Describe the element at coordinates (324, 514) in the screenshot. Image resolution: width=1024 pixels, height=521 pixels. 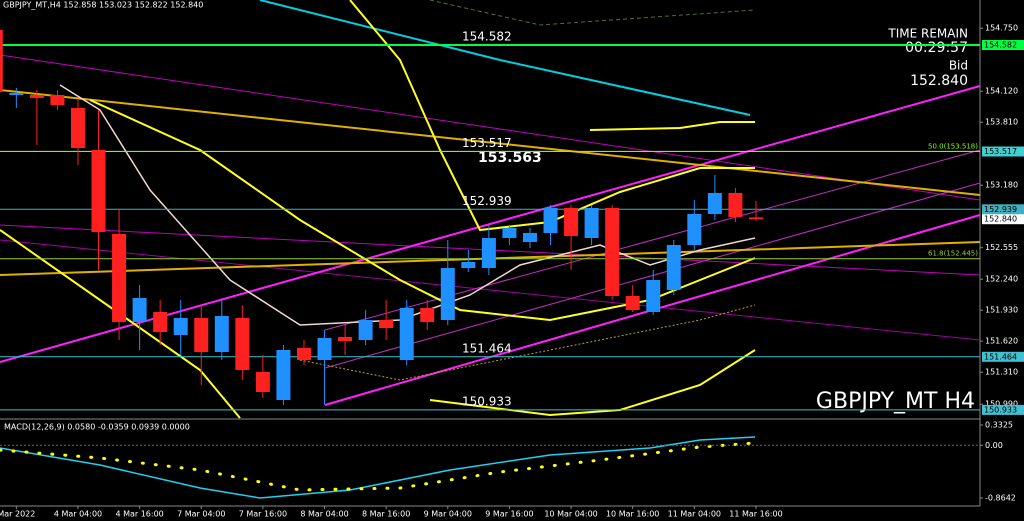
I see `x-tick-label: 8 Mar 04:00` at that location.